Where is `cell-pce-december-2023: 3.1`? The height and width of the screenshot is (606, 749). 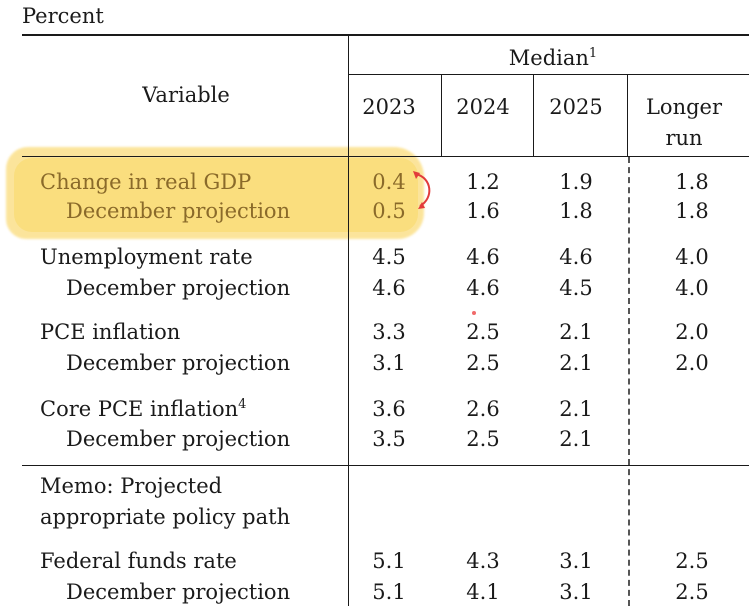
cell-pce-december-2023: 3.1 is located at coordinates (389, 363).